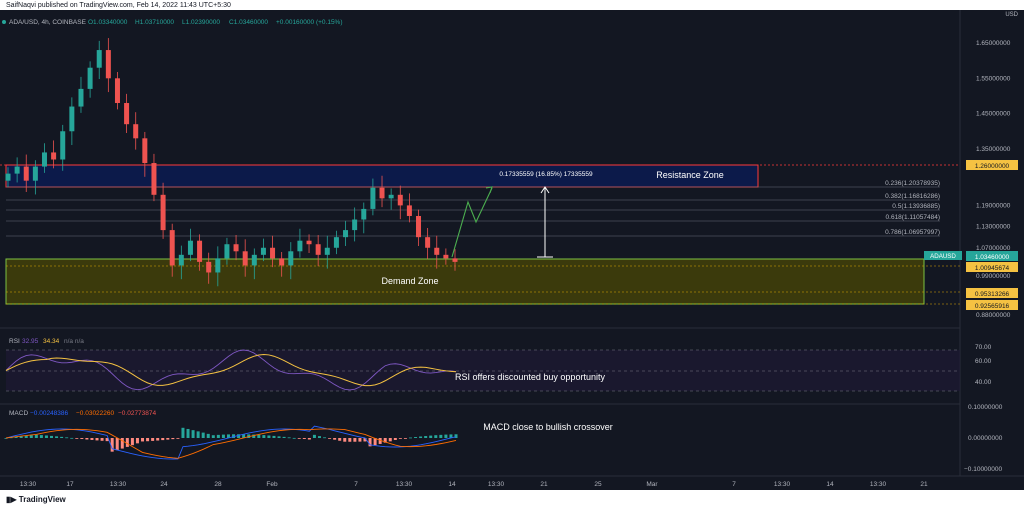  What do you see at coordinates (108, 22) in the screenshot?
I see `legend-open: O1.03340000` at bounding box center [108, 22].